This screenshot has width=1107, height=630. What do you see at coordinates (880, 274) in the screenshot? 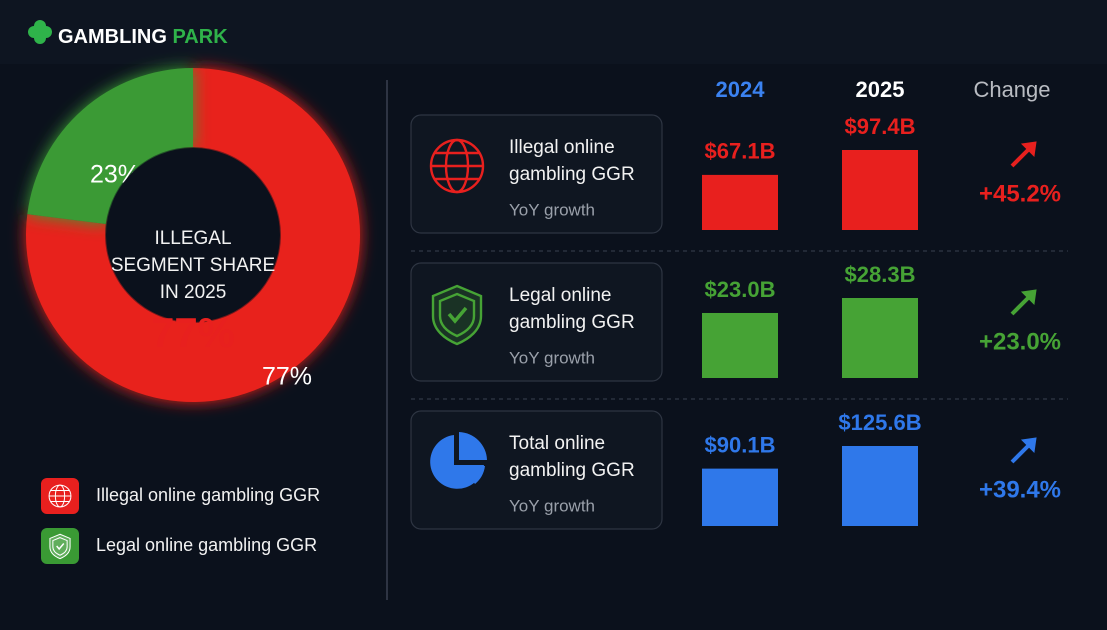
I see `value-label: $28.3B` at bounding box center [880, 274].